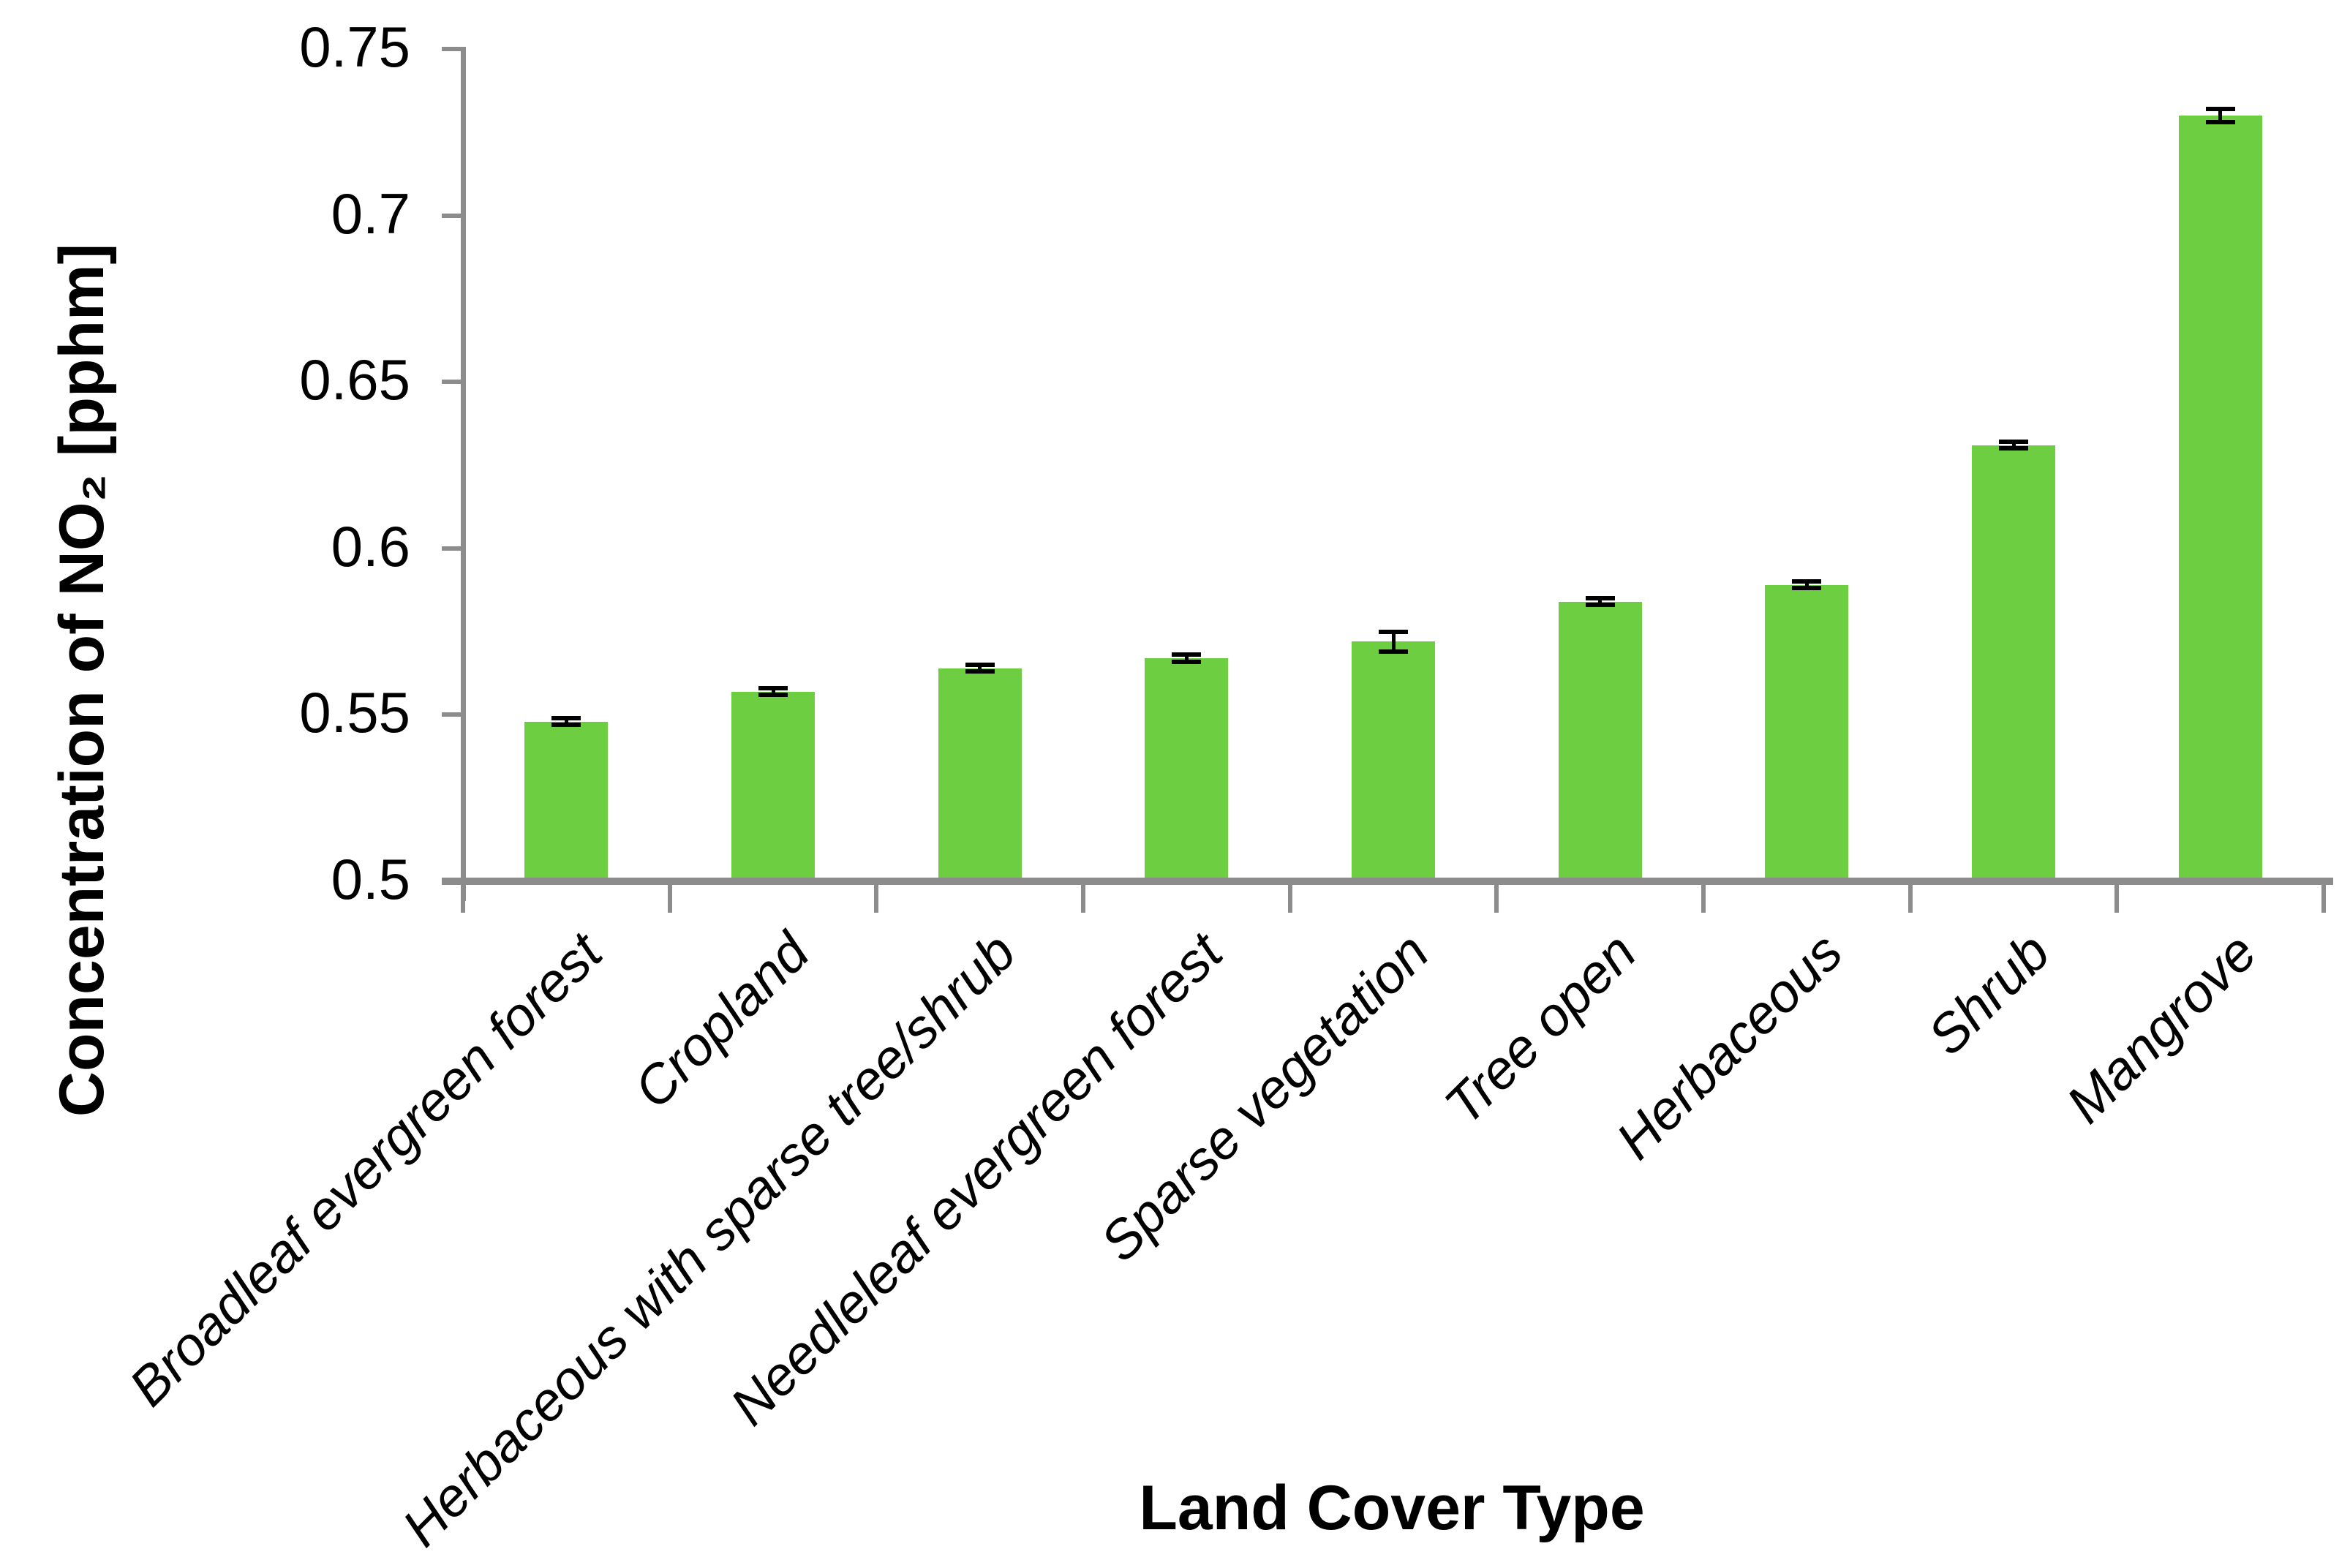 This screenshot has height=1568, width=2350. I want to click on x-axis-line, so click(1387, 881).